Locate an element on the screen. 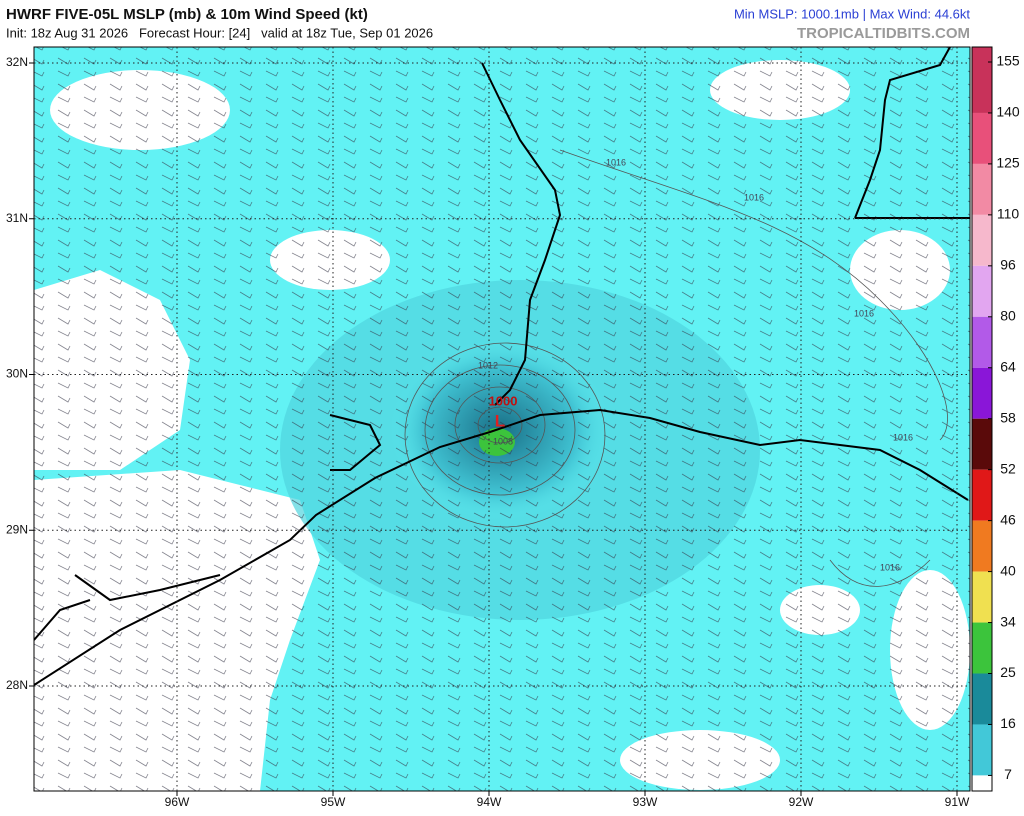 The height and width of the screenshot is (816, 1024). colorbar-label: 110 is located at coordinates (1008, 214).